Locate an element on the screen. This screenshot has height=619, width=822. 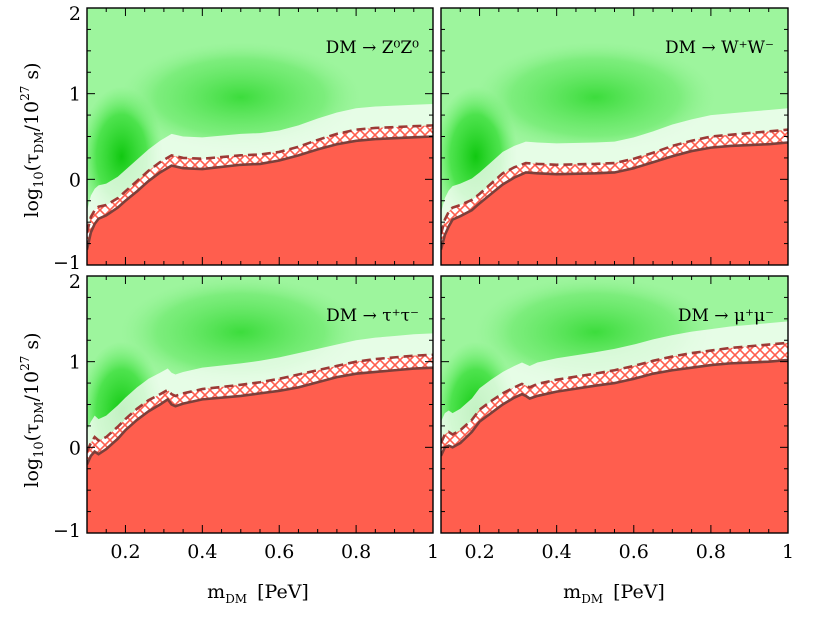
signal-hotspot-mid-mass is located at coordinates (595, 97).